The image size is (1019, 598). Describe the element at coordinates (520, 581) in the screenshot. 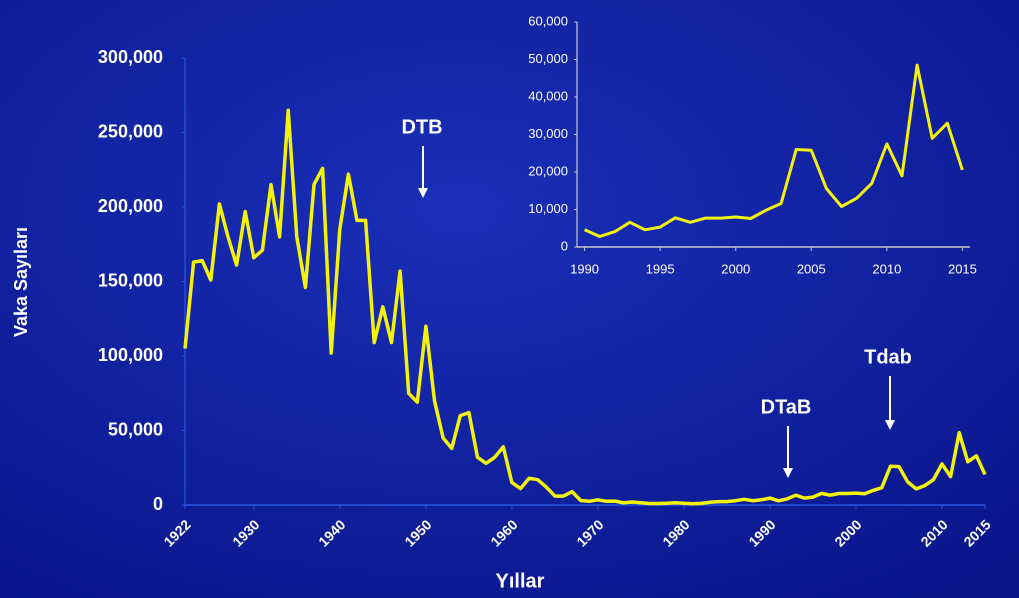

I see `x-axis-label: Yıllar` at that location.